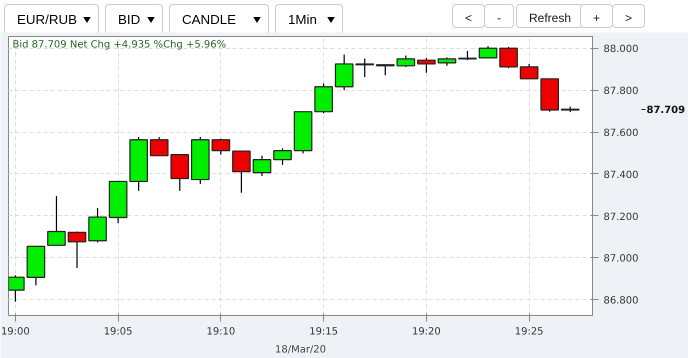 Image resolution: width=688 pixels, height=358 pixels. Describe the element at coordinates (219, 20) in the screenshot. I see `text: CANDLE` at that location.